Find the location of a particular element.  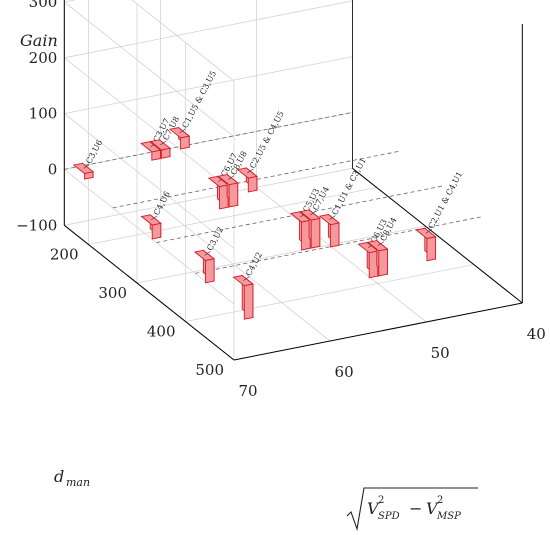

x-title-v2: V is located at coordinates (432, 508).